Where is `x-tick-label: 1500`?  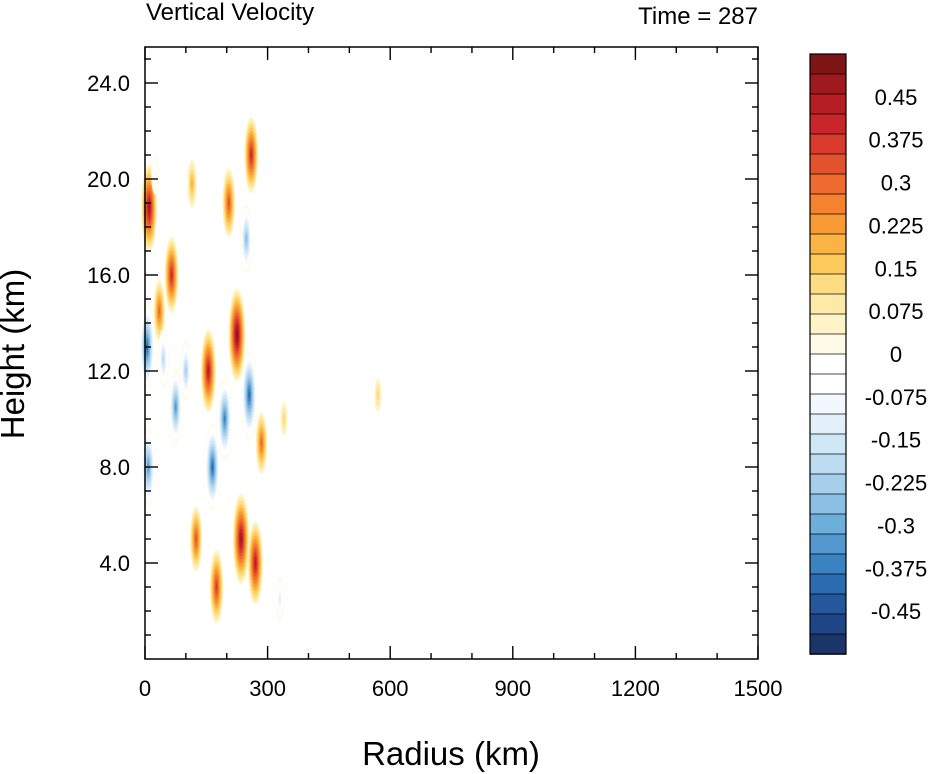 x-tick-label: 1500 is located at coordinates (758, 688).